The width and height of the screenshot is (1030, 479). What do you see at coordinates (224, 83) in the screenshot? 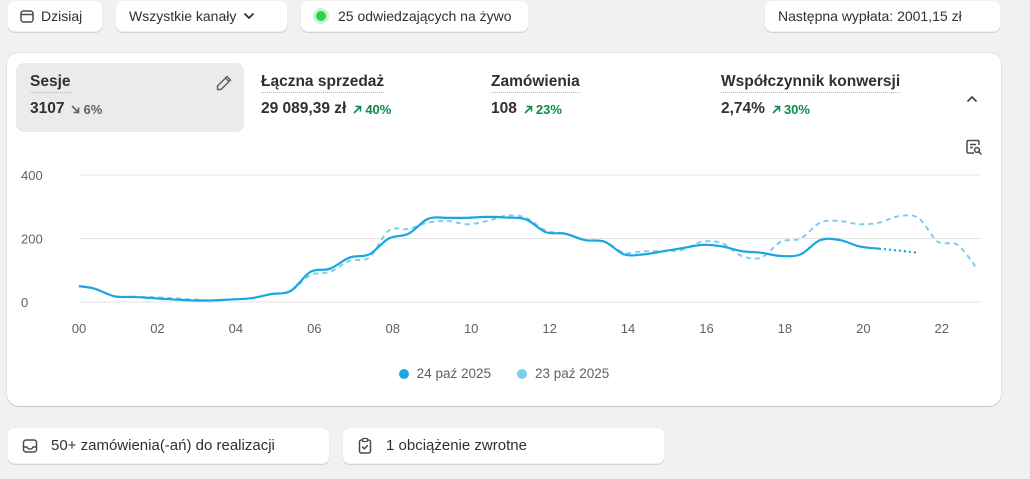
I see `pencil-icon` at bounding box center [224, 83].